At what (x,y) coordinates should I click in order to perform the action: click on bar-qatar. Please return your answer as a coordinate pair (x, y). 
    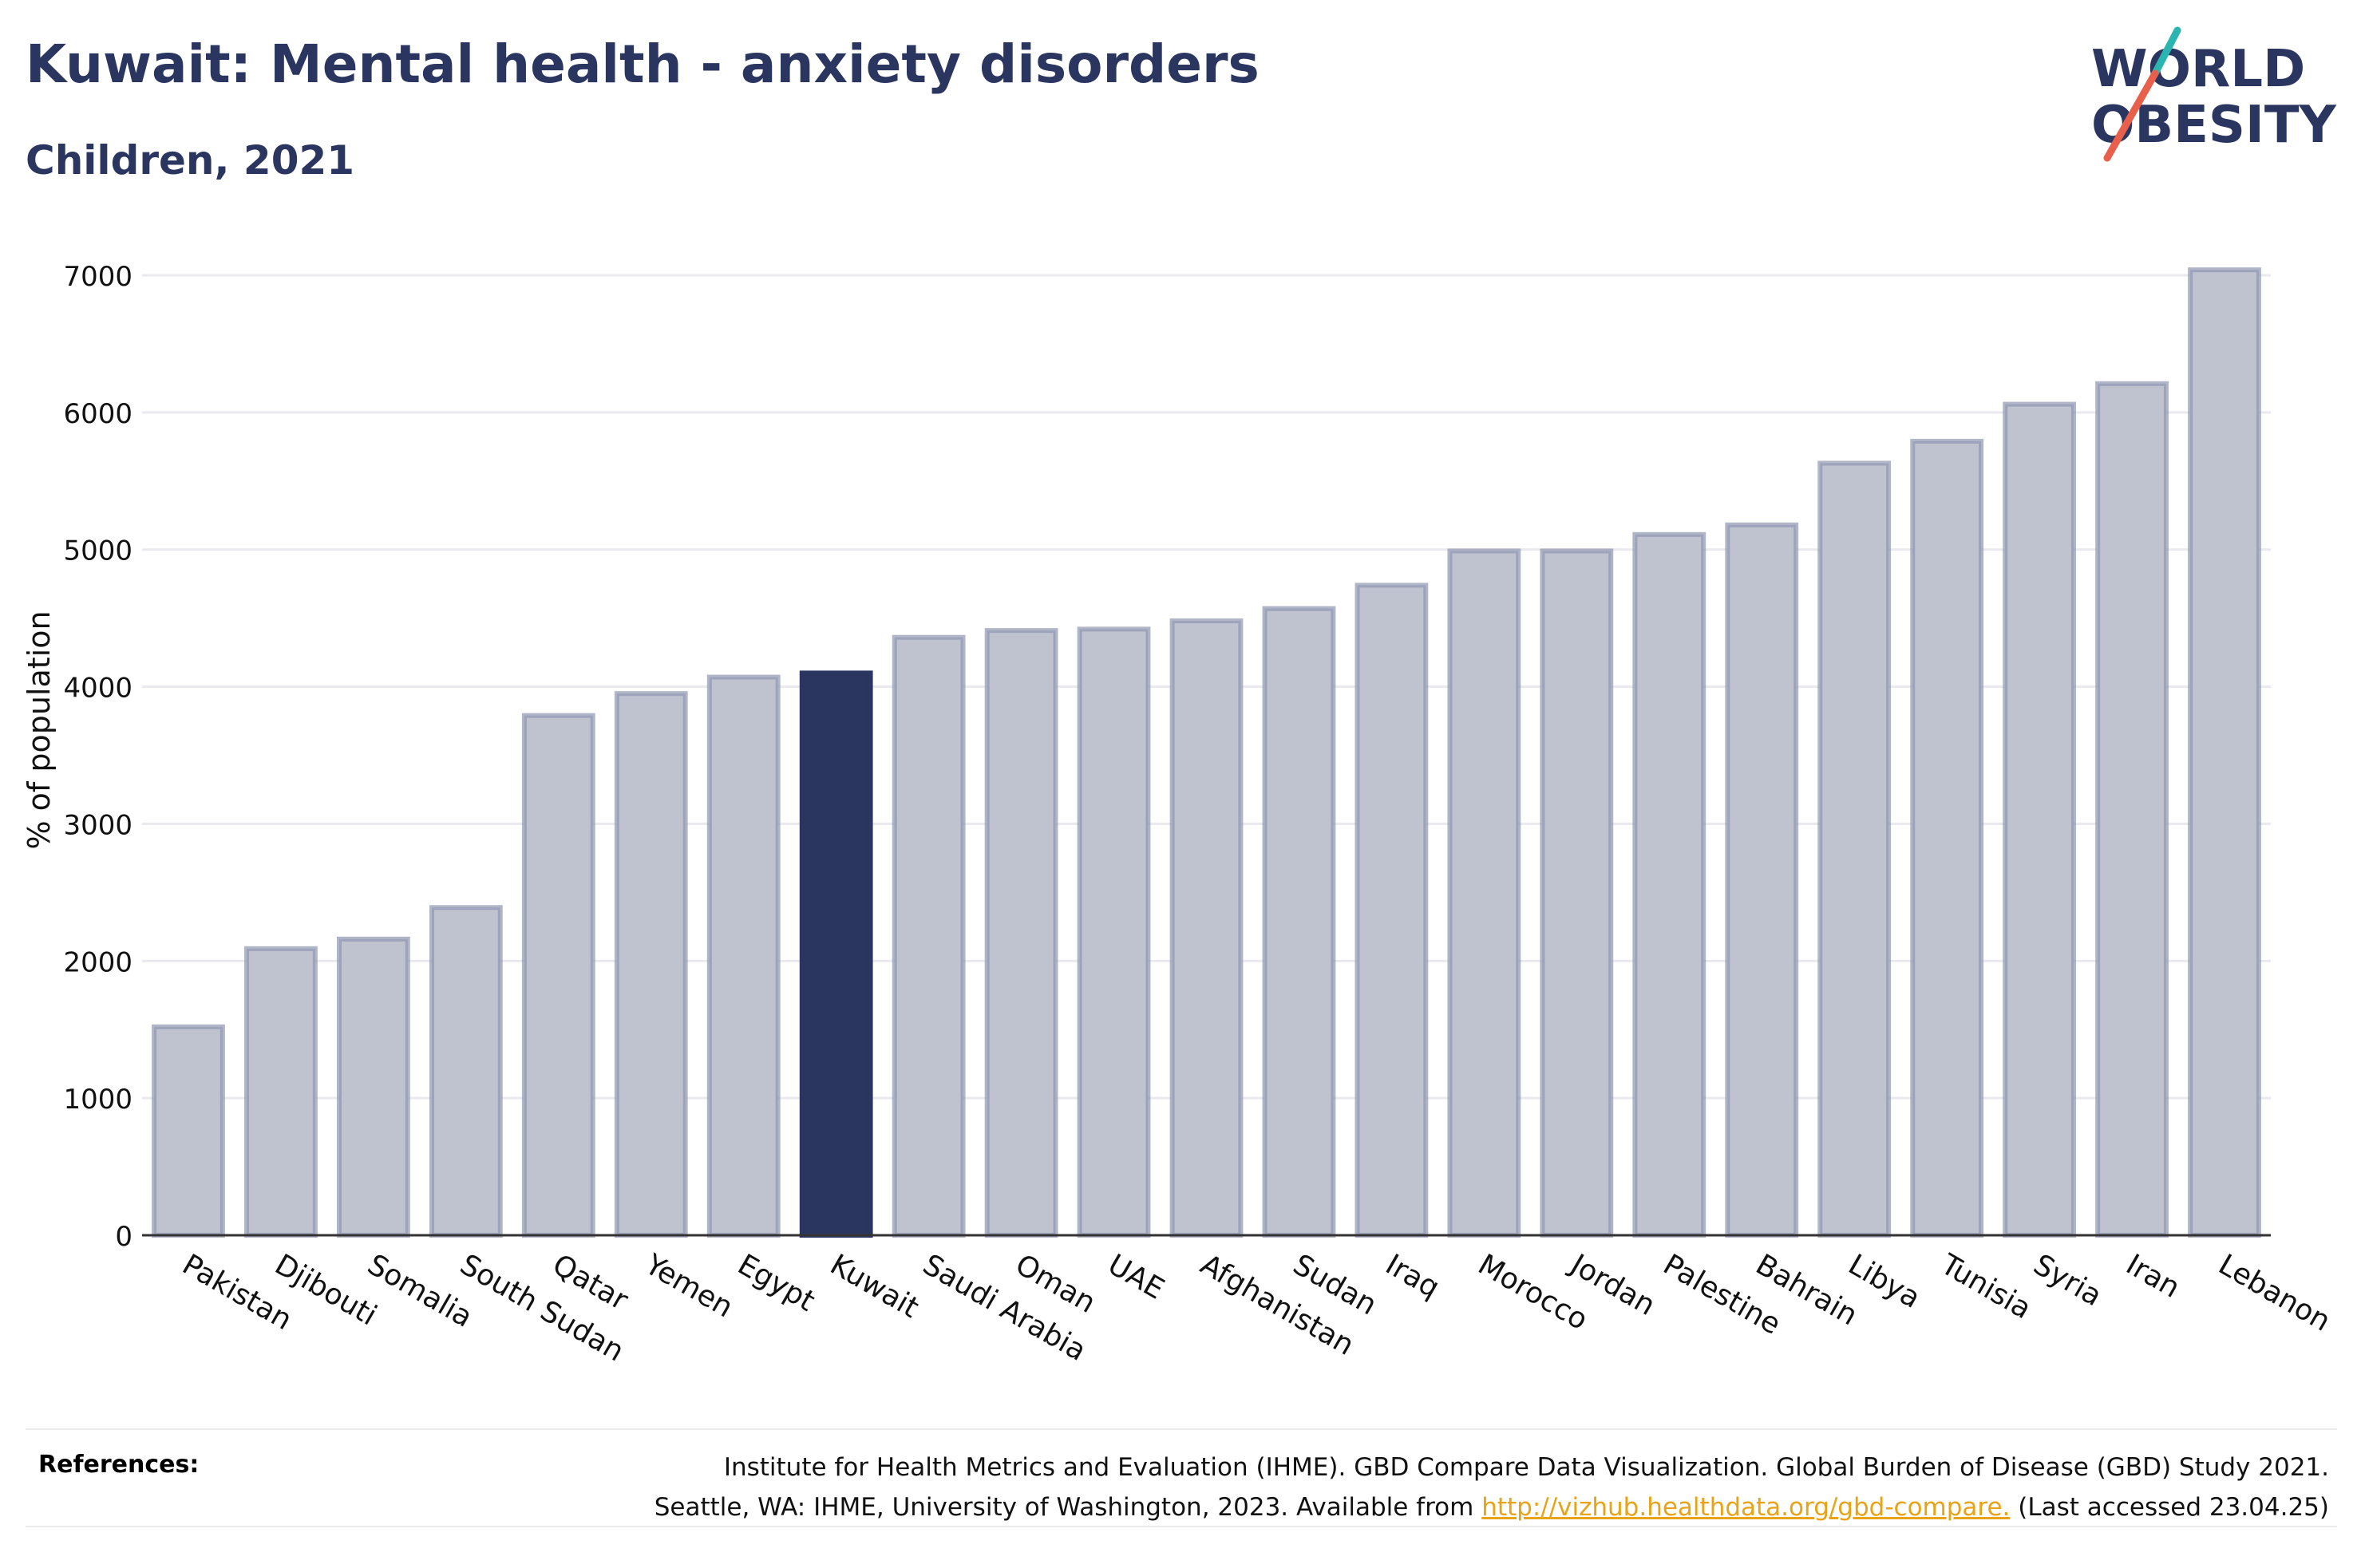
    Looking at the image, I should click on (558, 975).